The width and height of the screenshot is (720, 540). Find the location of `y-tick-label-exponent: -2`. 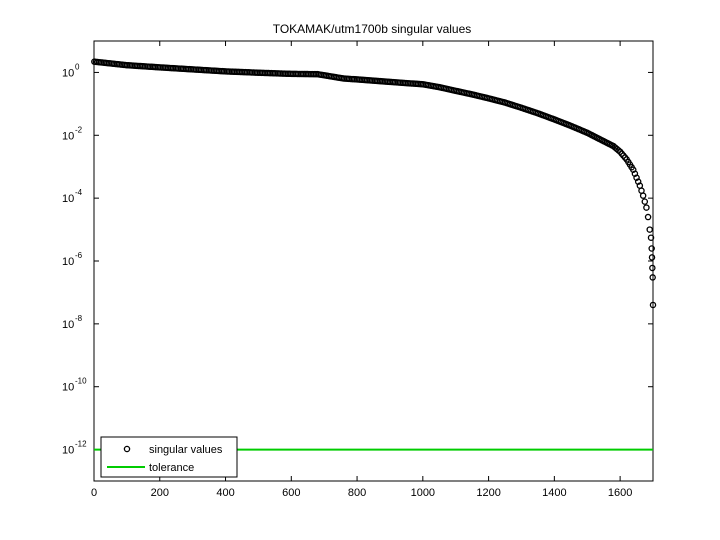

y-tick-label-exponent: -2 is located at coordinates (79, 129).